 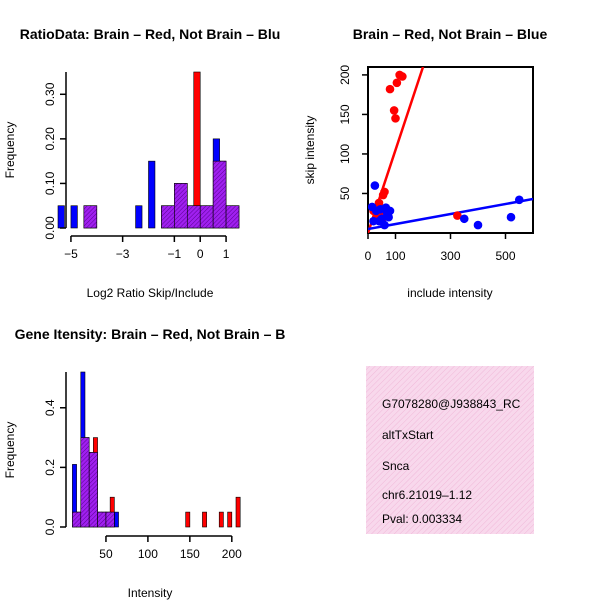 What do you see at coordinates (50, 183) in the screenshot?
I see `ratio-y-tick-label-1: 0.10` at bounding box center [50, 183].